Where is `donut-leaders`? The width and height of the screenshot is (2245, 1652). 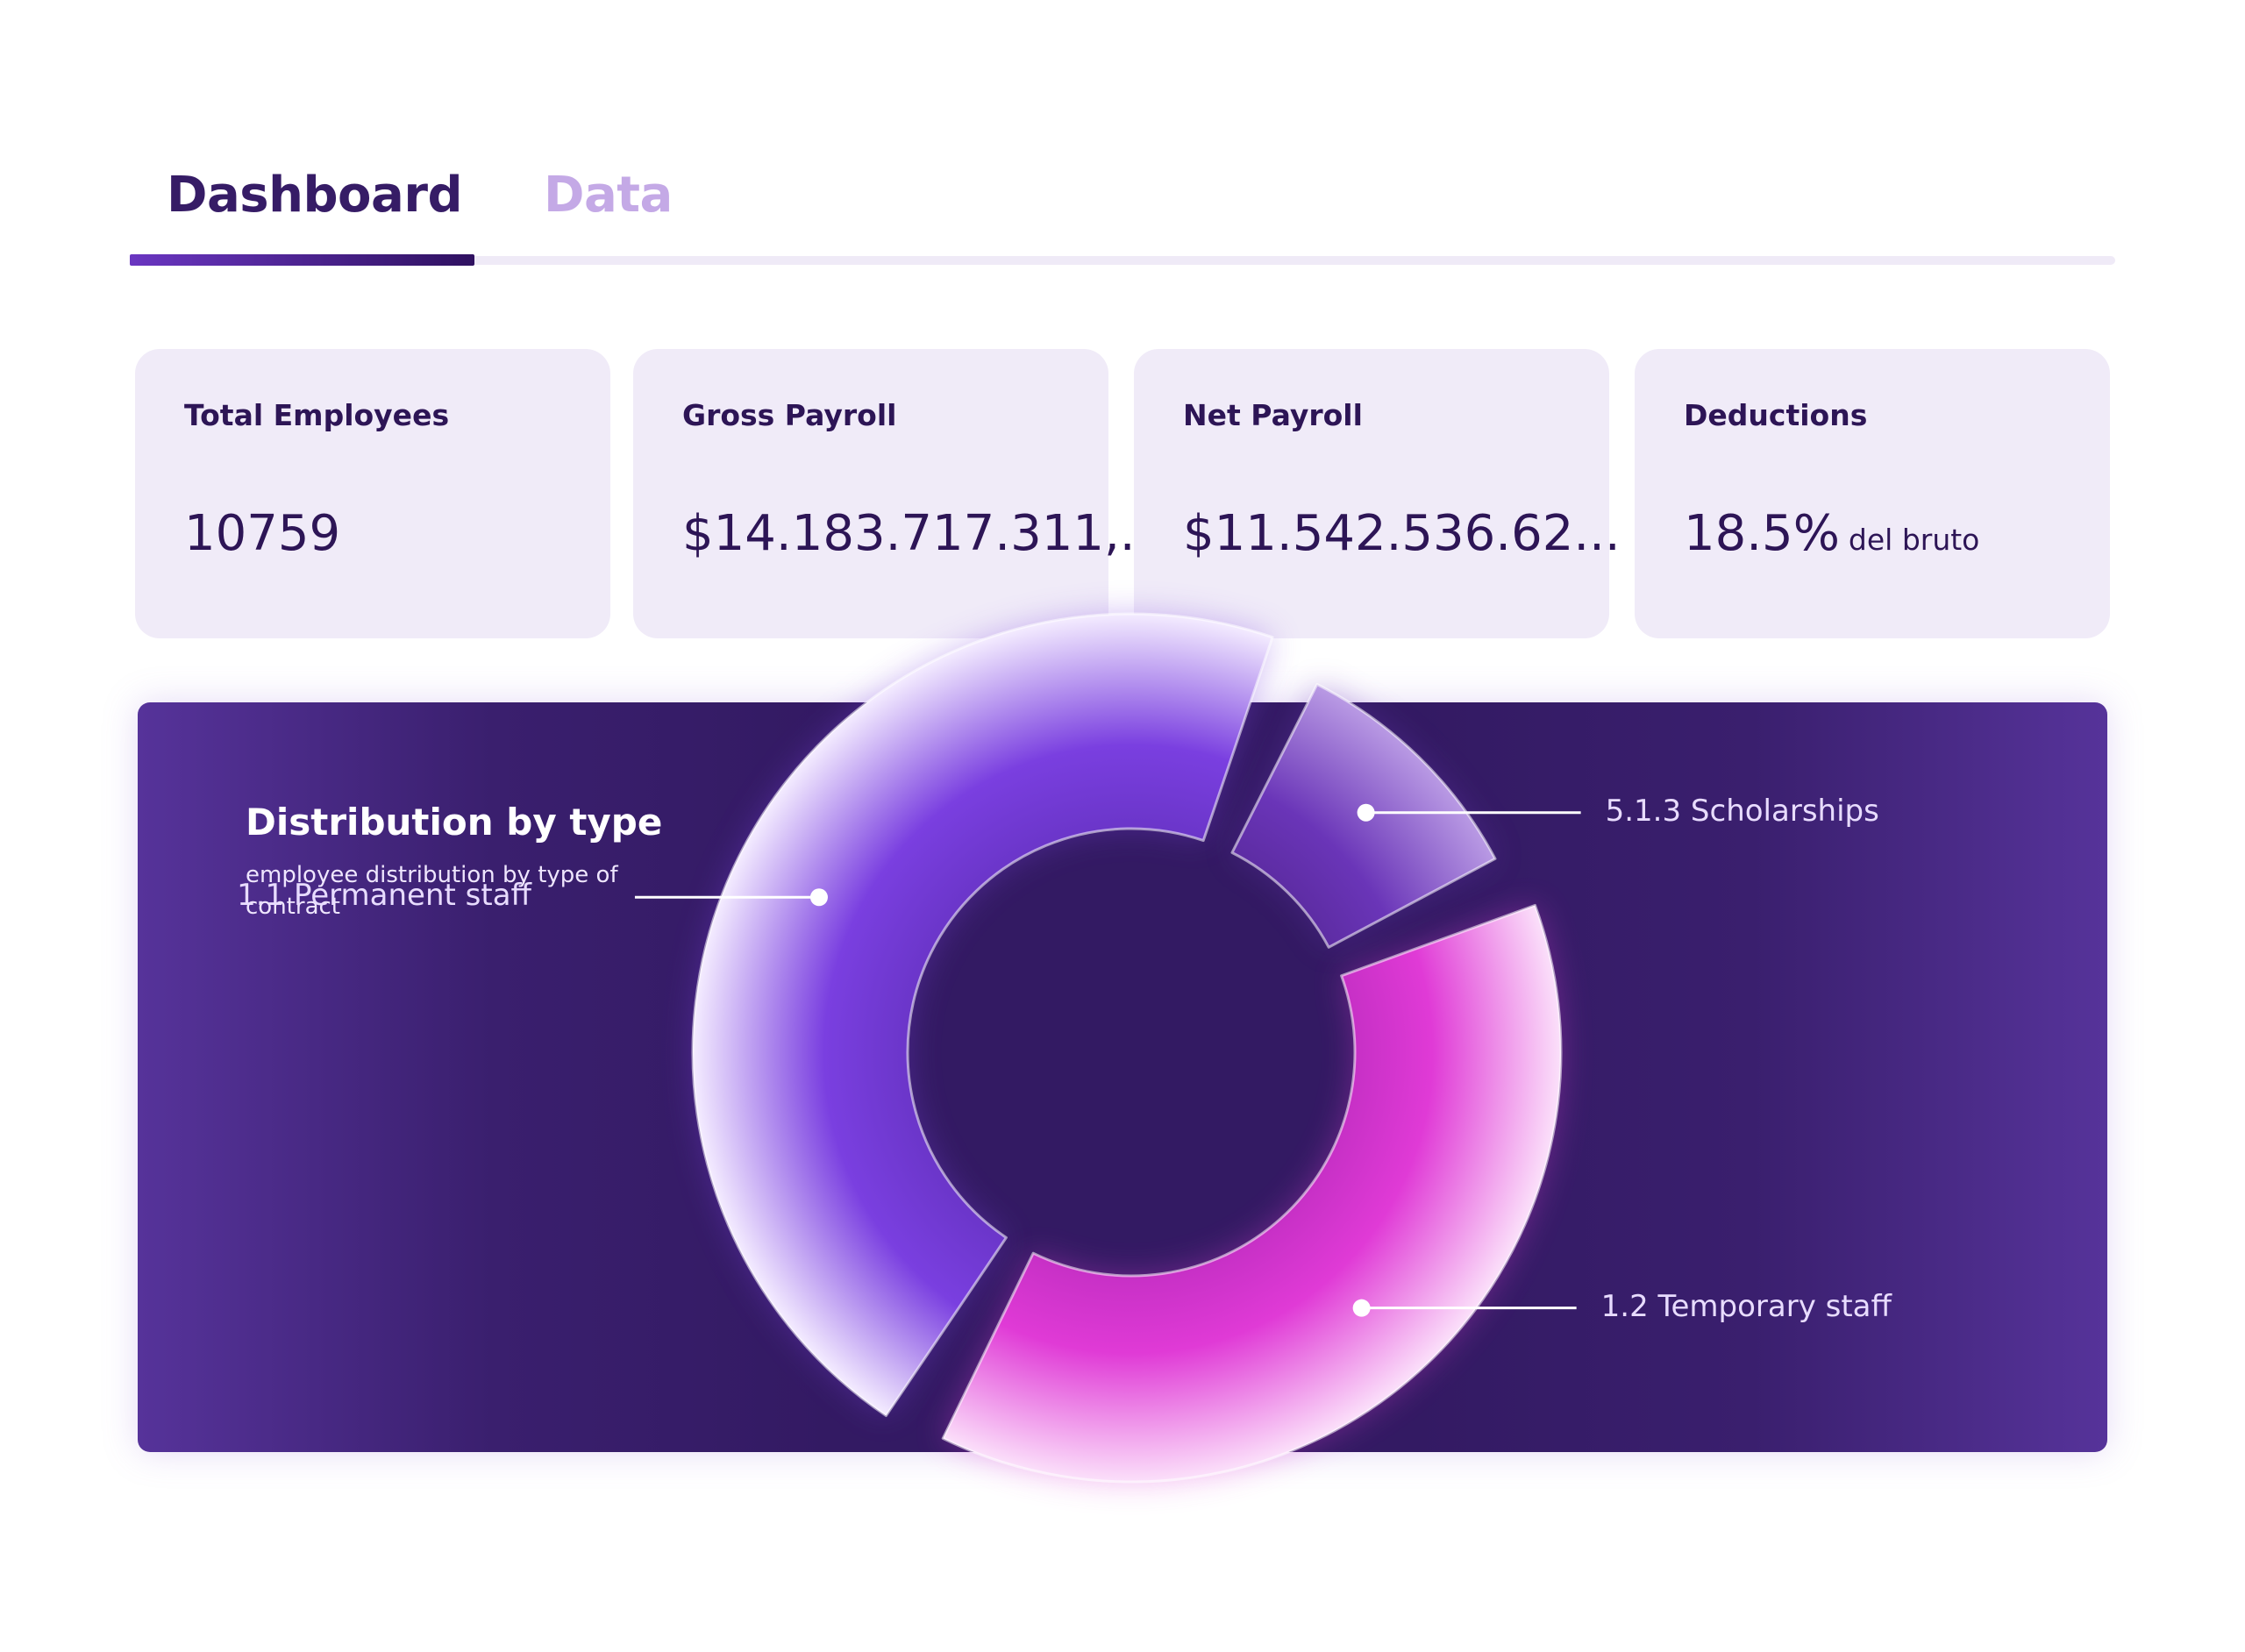
donut-leaders is located at coordinates (1107, 1060).